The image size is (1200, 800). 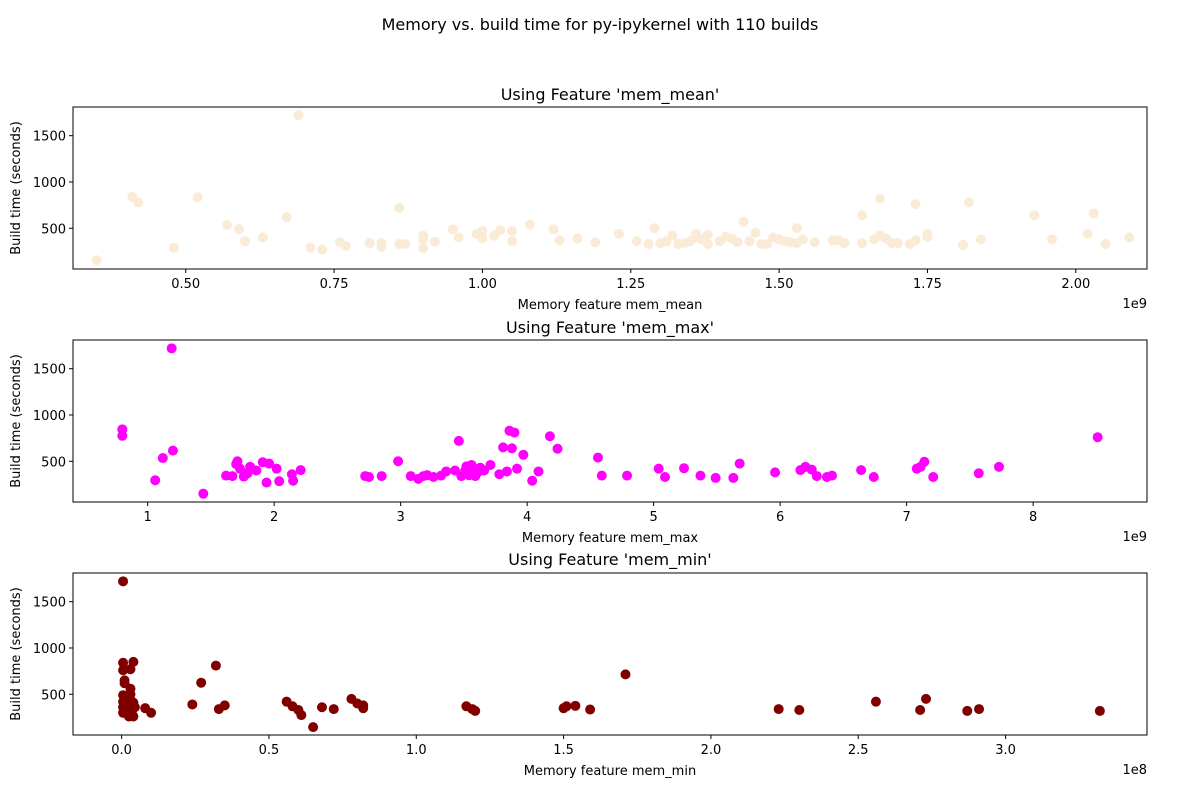 What do you see at coordinates (334, 284) in the screenshot?
I see `x-tick-label: 0.75` at bounding box center [334, 284].